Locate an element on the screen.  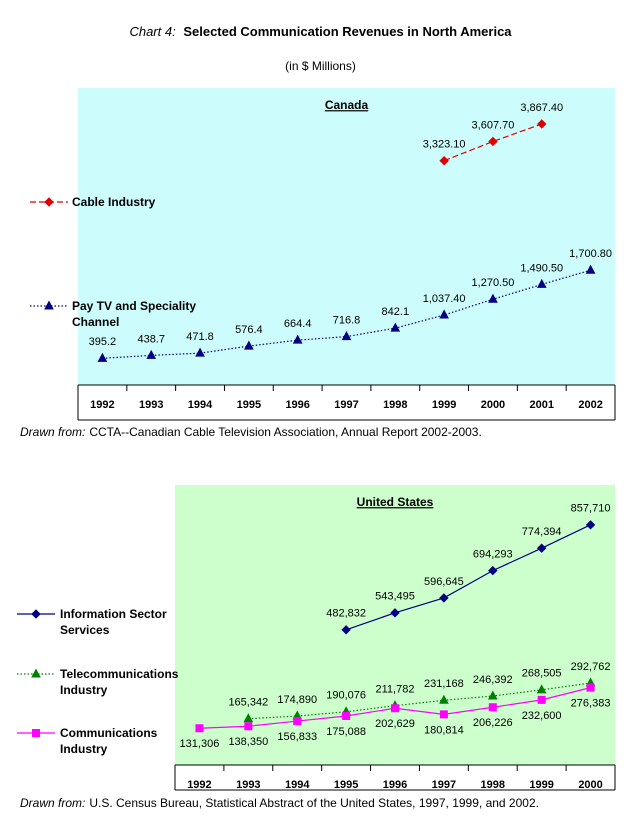
data-label: 1,037.40 is located at coordinates (444, 299).